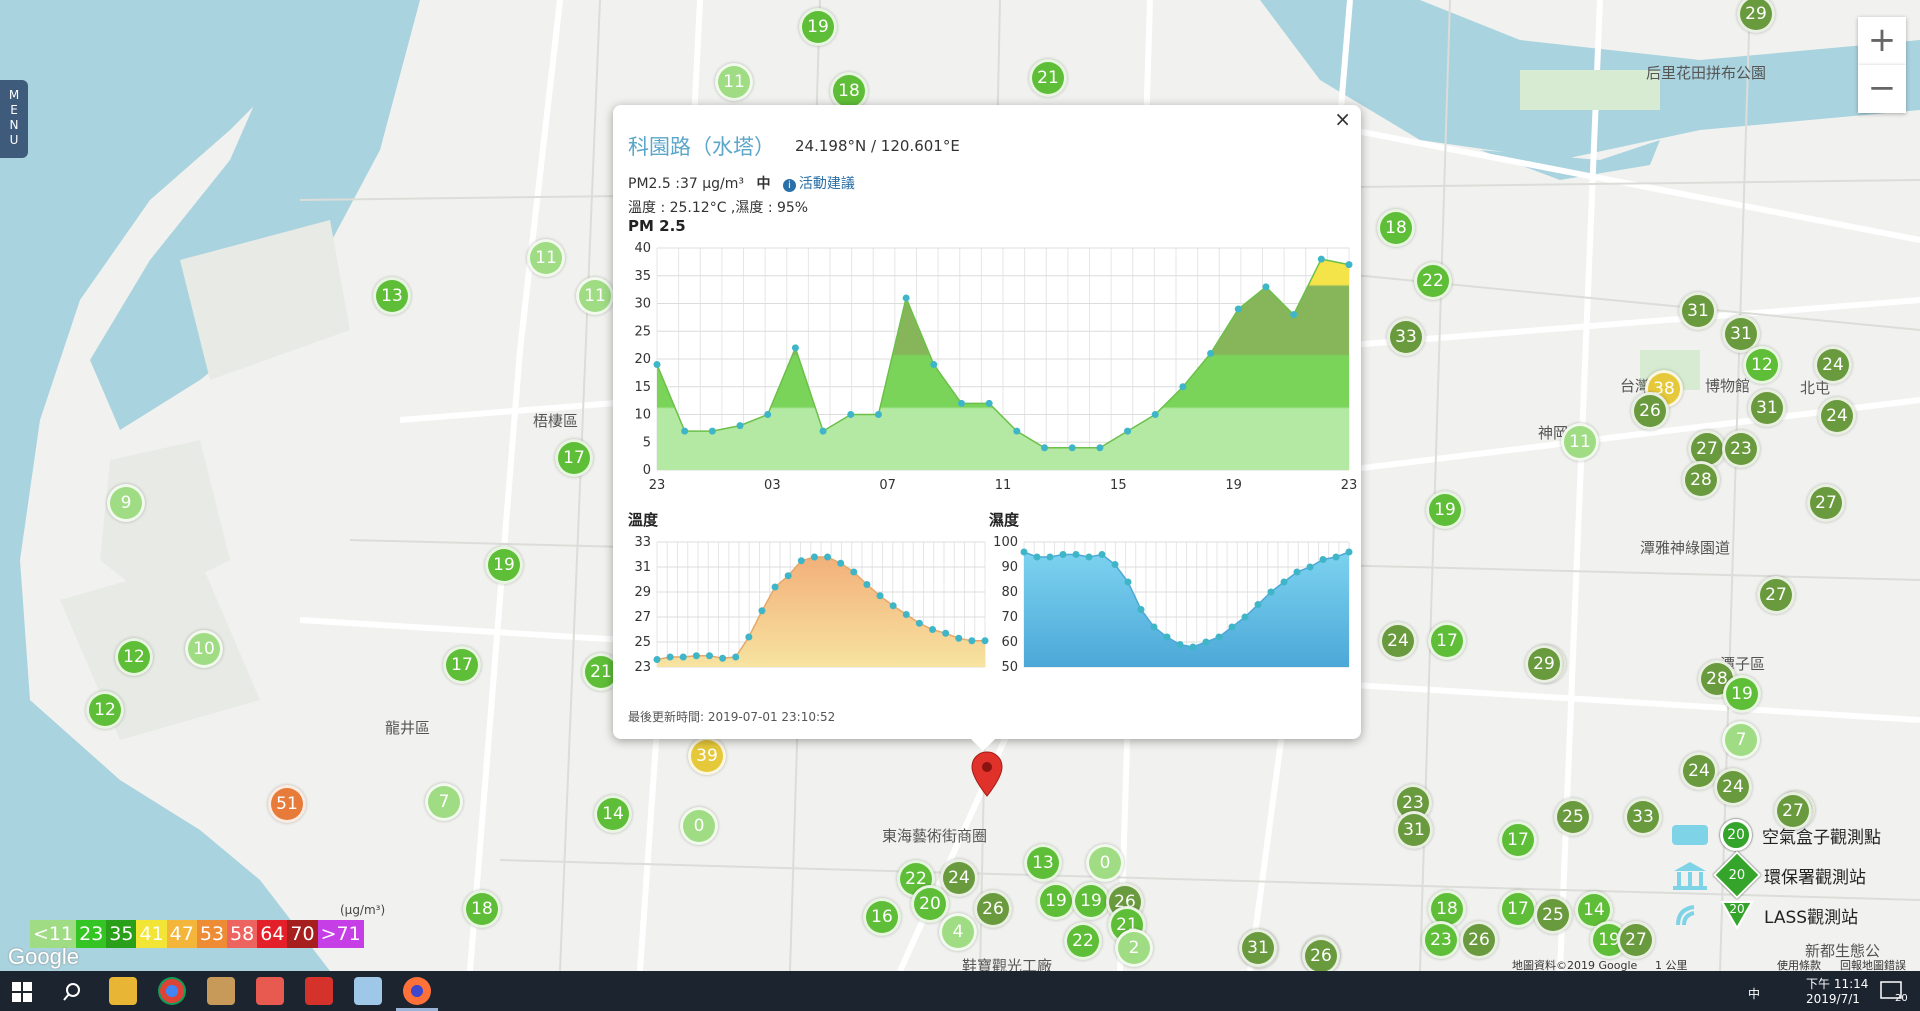 The image size is (1920, 1011). I want to click on station-marker: 21, so click(1048, 78).